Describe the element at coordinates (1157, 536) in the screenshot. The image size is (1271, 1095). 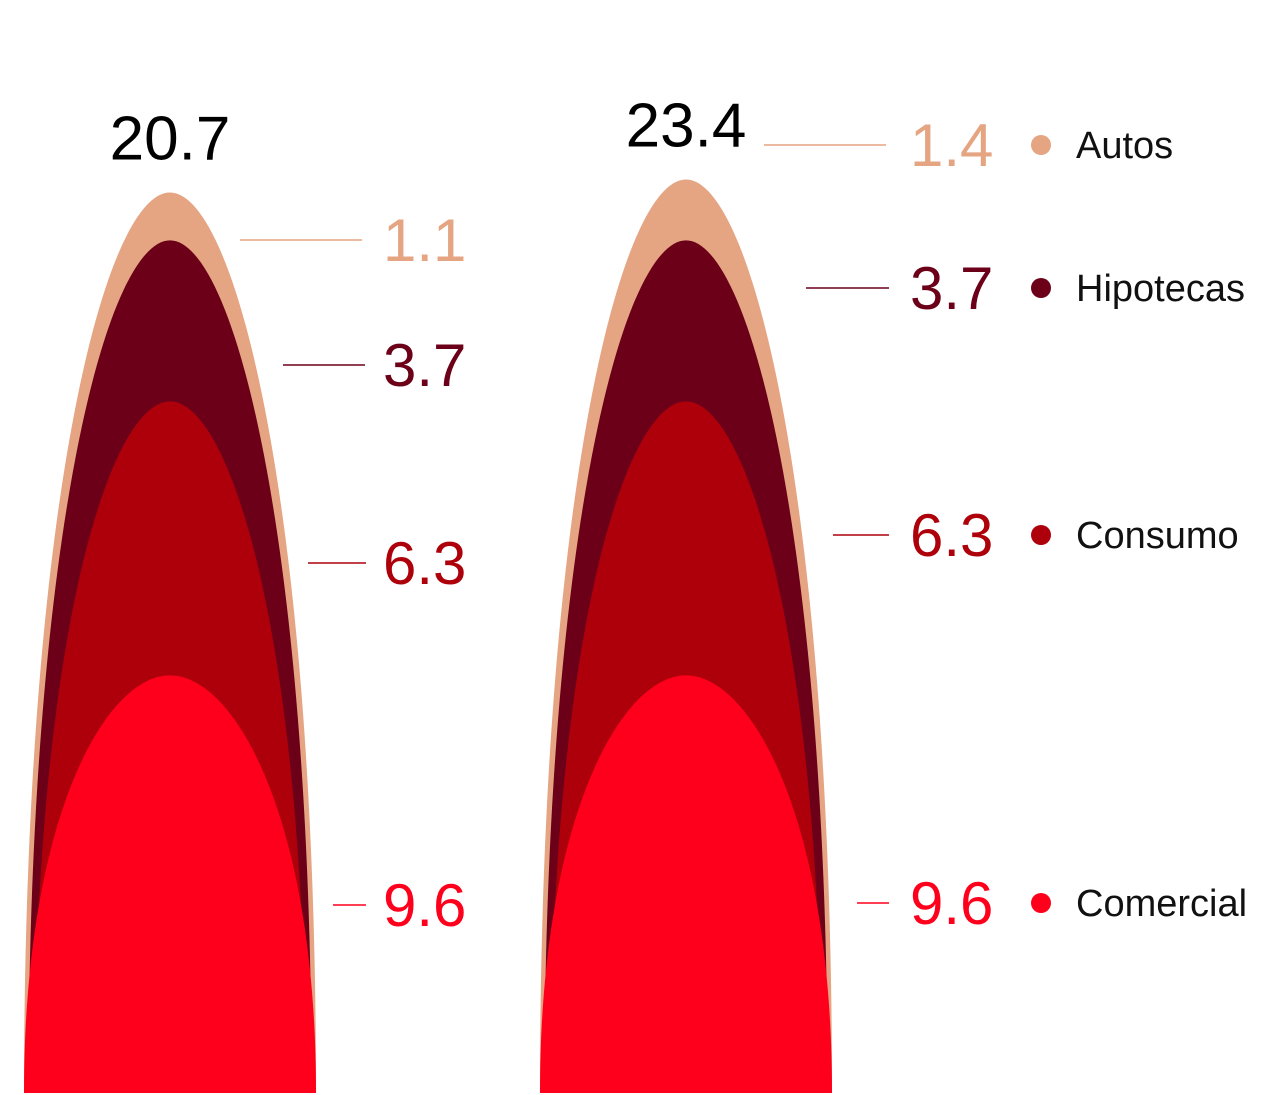
I see `legend-label-consumo: Consumo` at that location.